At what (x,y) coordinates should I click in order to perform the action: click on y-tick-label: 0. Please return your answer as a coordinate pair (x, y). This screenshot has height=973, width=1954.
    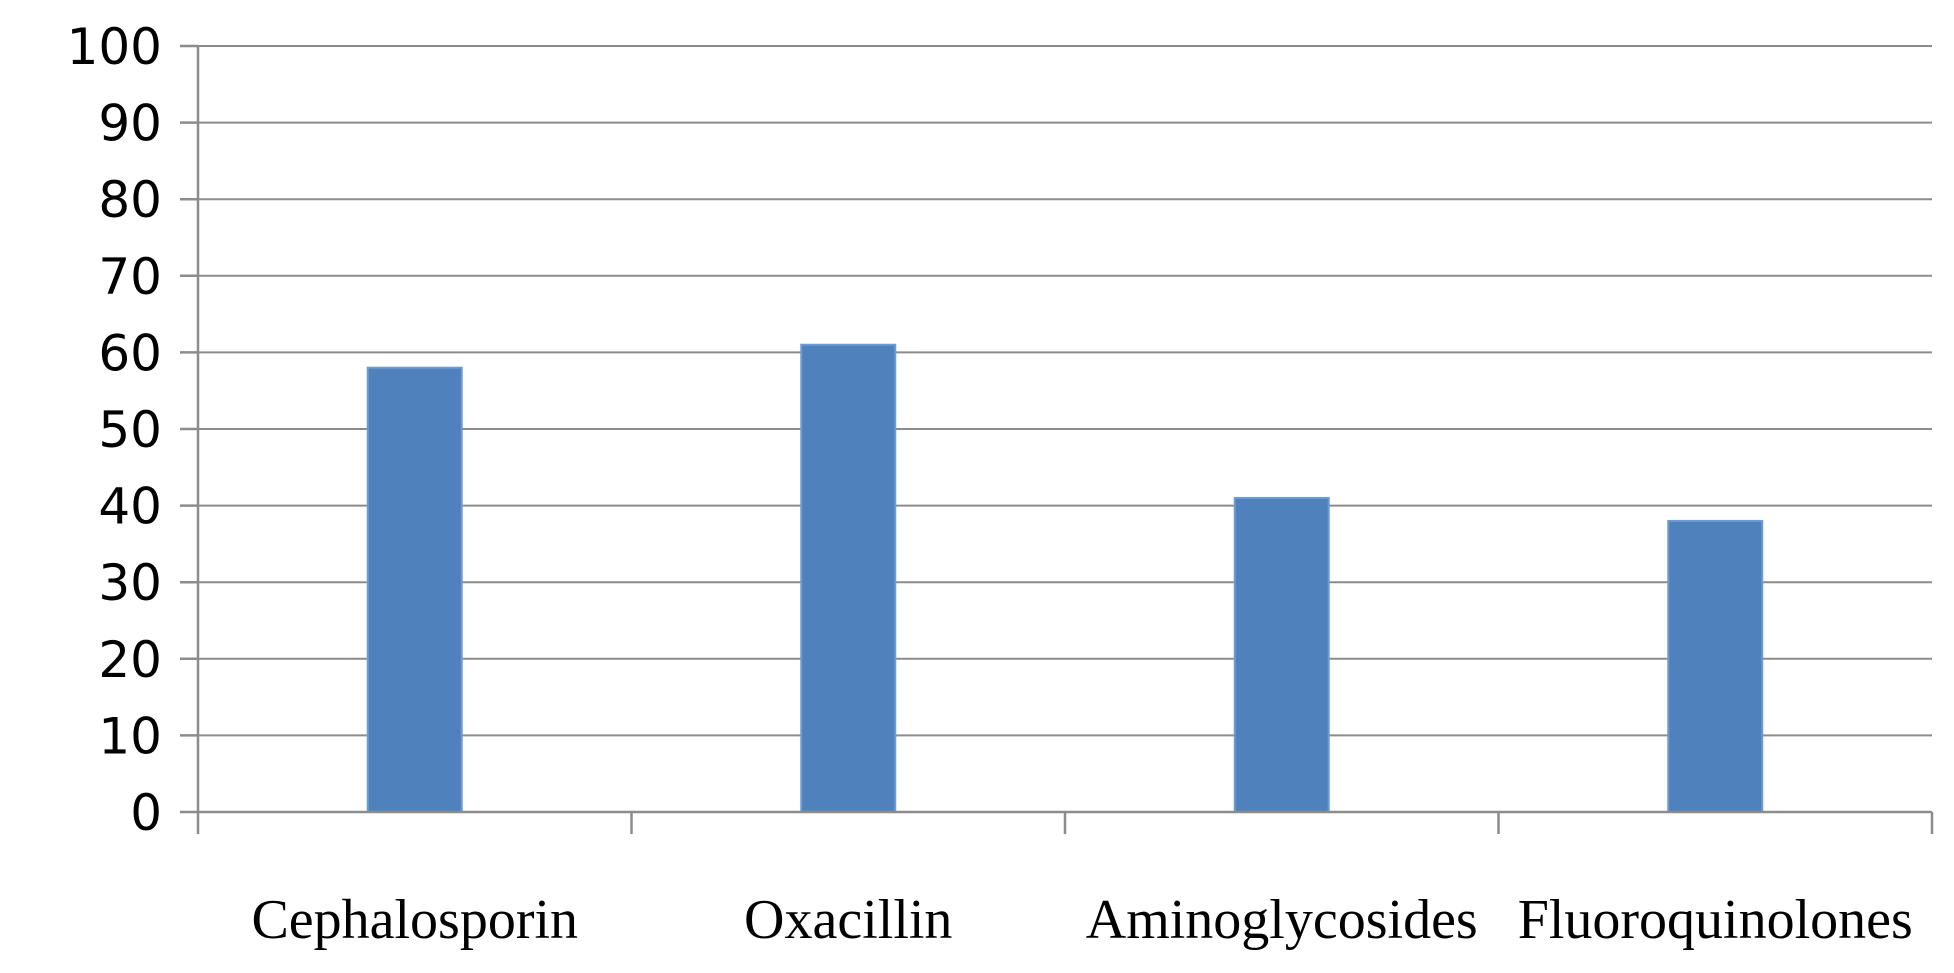
    Looking at the image, I should click on (146, 813).